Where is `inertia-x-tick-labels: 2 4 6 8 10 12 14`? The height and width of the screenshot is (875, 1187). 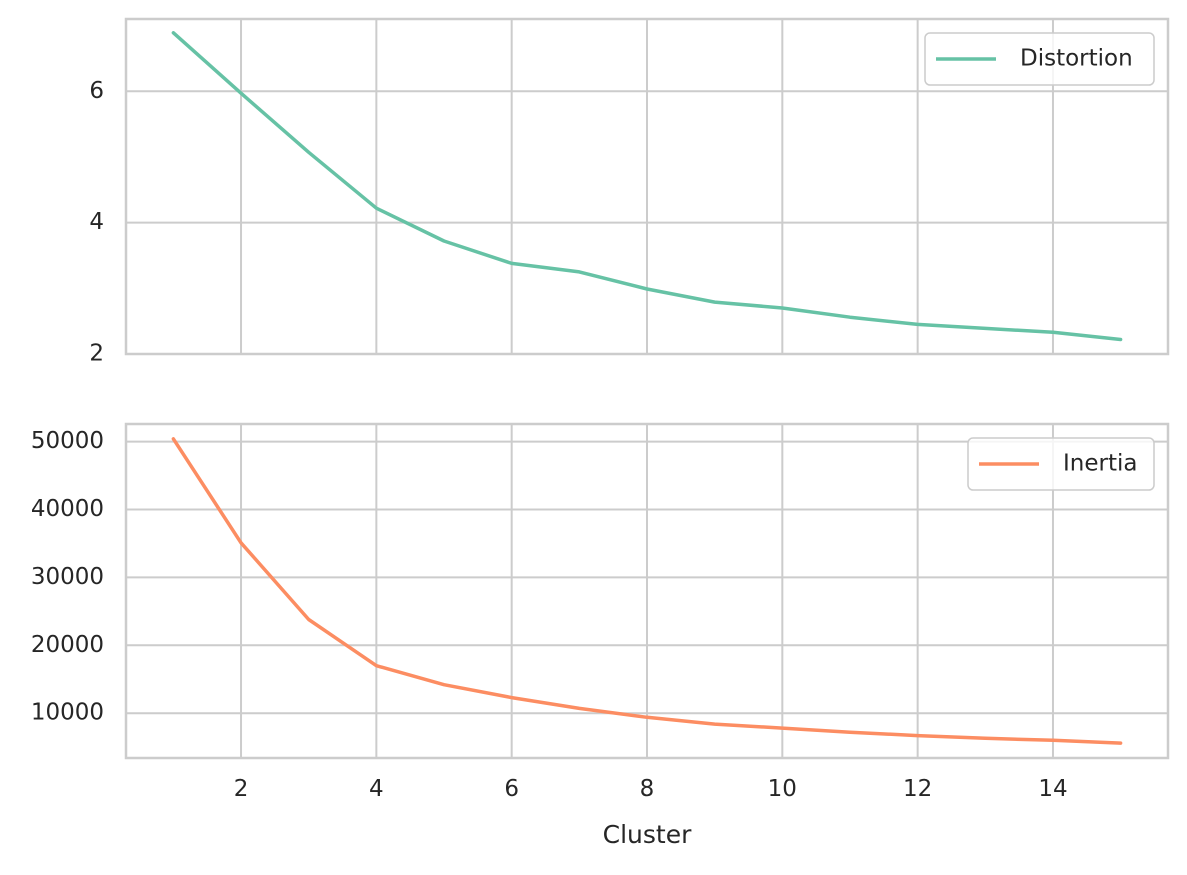
inertia-x-tick-labels: 2 4 6 8 10 12 14 is located at coordinates (651, 789).